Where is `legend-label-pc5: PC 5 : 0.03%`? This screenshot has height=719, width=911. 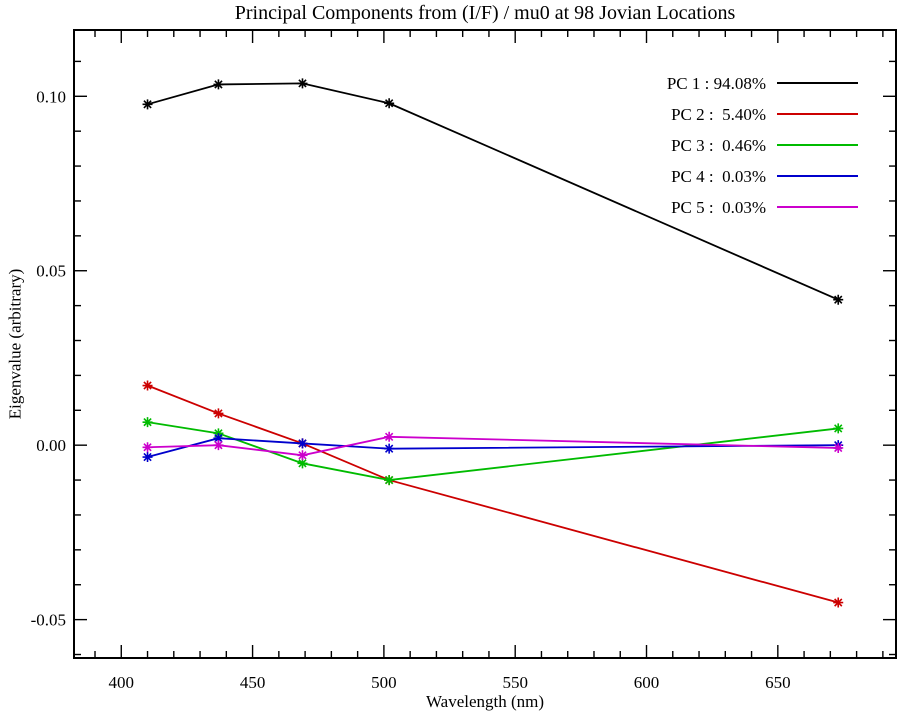 legend-label-pc5: PC 5 : 0.03% is located at coordinates (718, 207).